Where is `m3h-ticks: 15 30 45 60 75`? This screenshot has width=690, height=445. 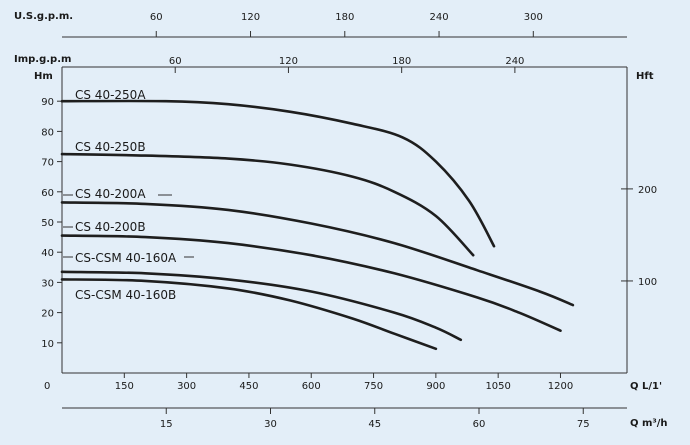
m3h-ticks: 15 30 45 60 75 is located at coordinates (375, 419).